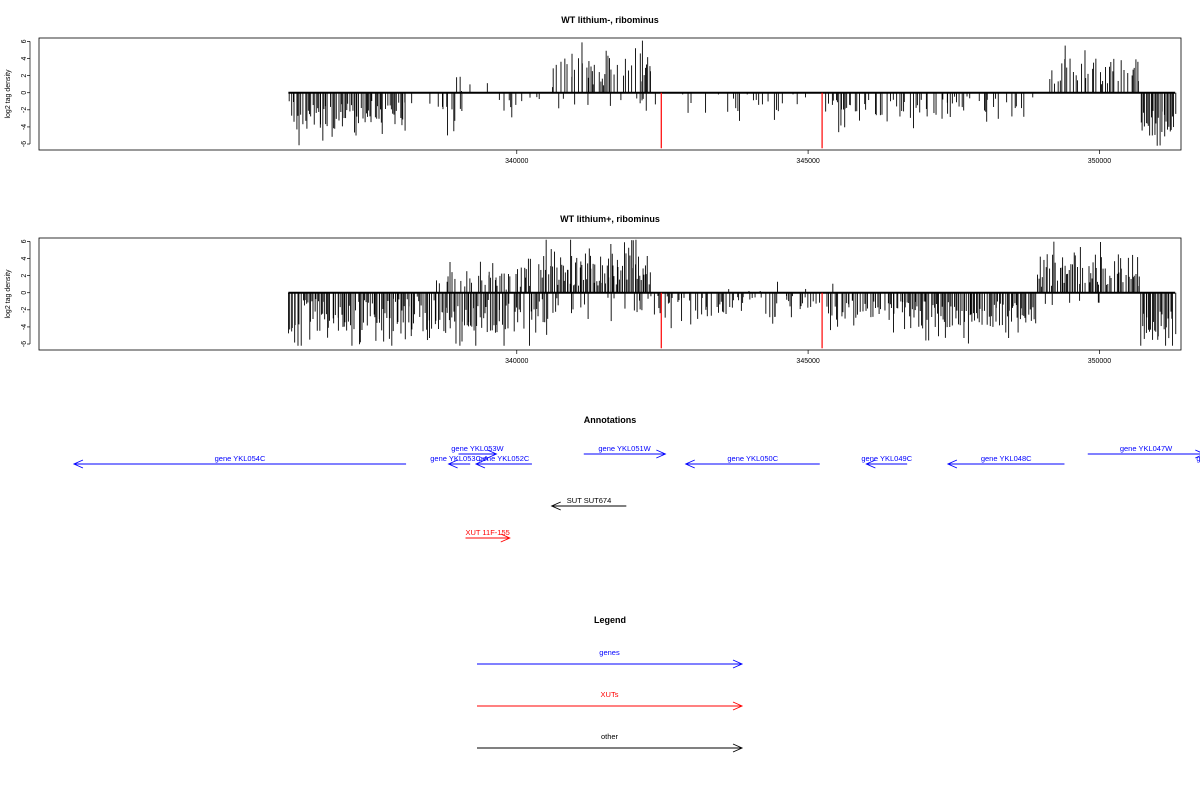 This screenshot has height=800, width=1200. I want to click on feature-label: gene YKL046C, so click(1198, 458).